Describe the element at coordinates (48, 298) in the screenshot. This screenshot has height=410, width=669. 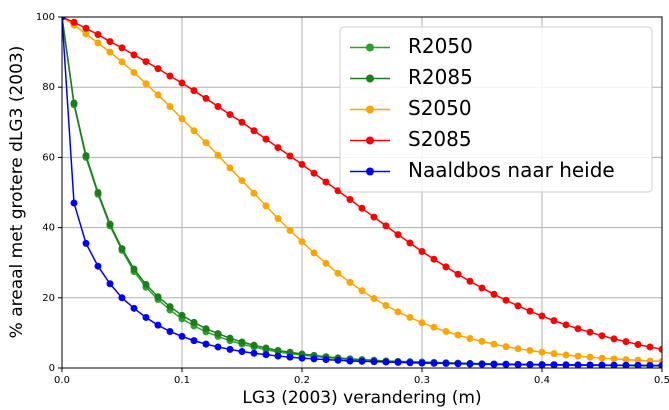
I see `y-tick-label: 20` at that location.